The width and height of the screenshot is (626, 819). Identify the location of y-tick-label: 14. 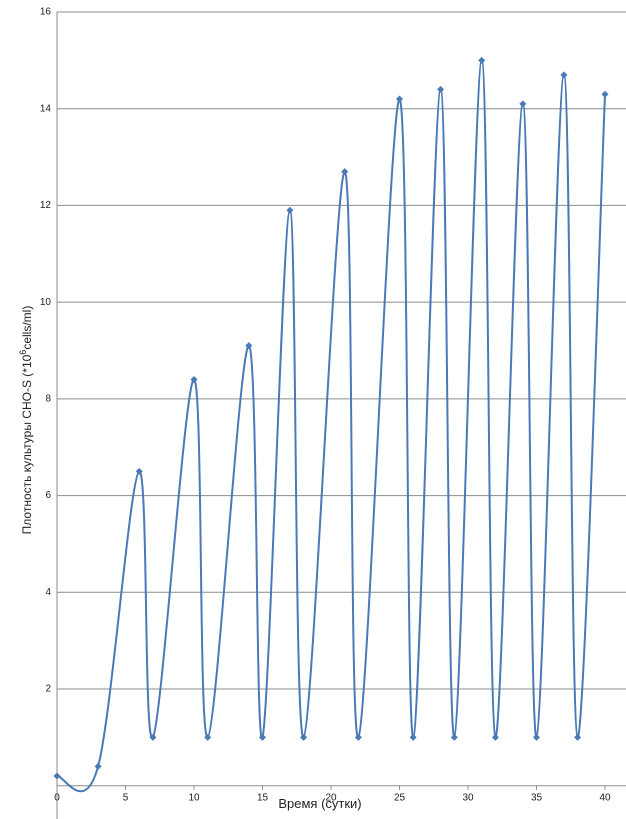
(46, 108).